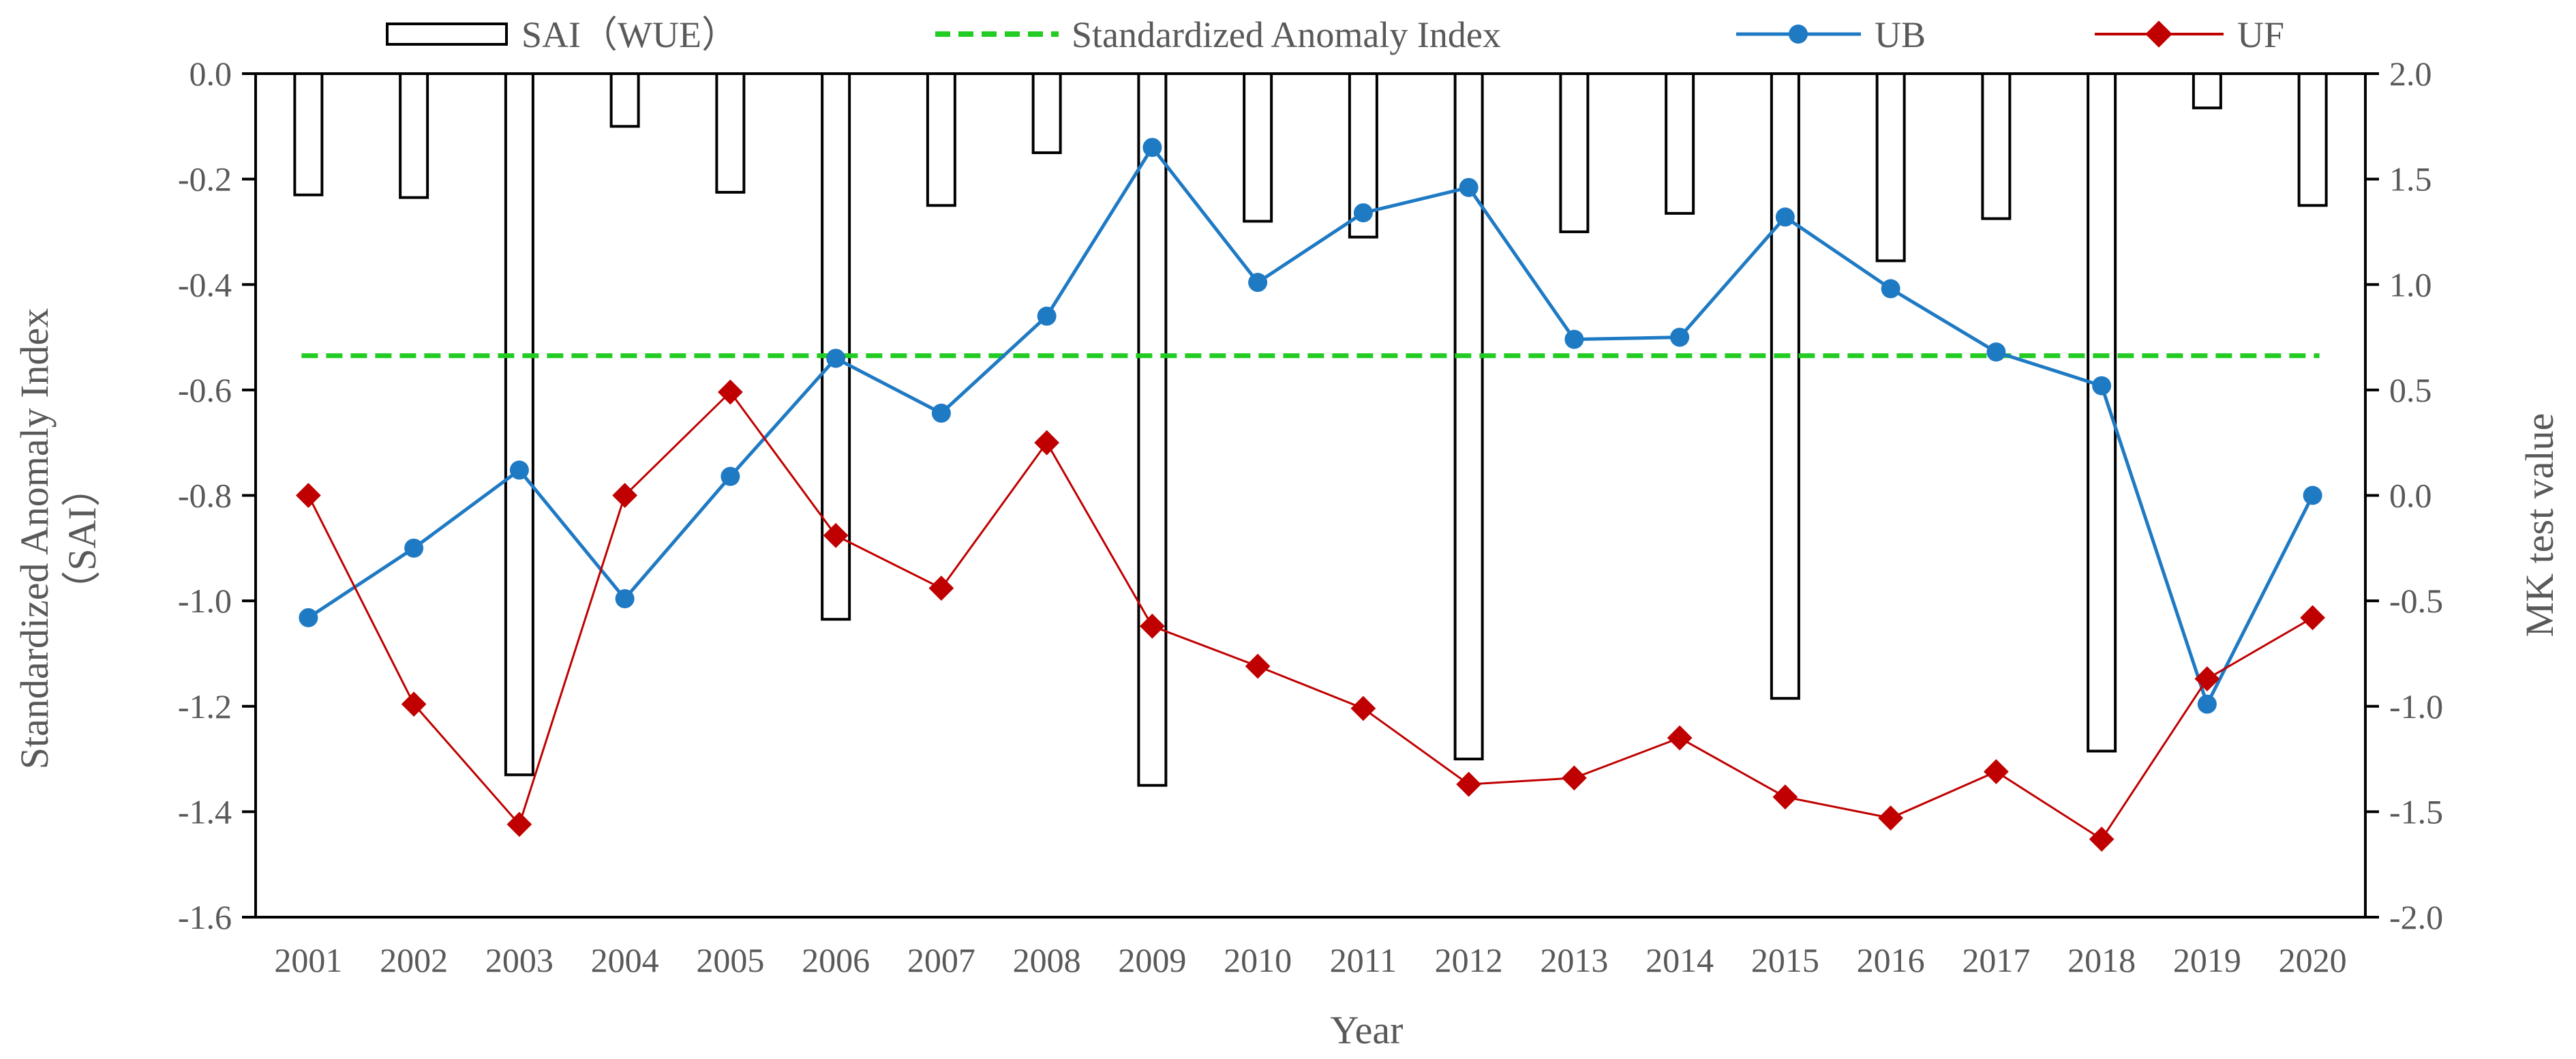 Image resolution: width=2576 pixels, height=1059 pixels. What do you see at coordinates (2416, 707) in the screenshot?
I see `y2-tick-label: -1.0` at bounding box center [2416, 707].